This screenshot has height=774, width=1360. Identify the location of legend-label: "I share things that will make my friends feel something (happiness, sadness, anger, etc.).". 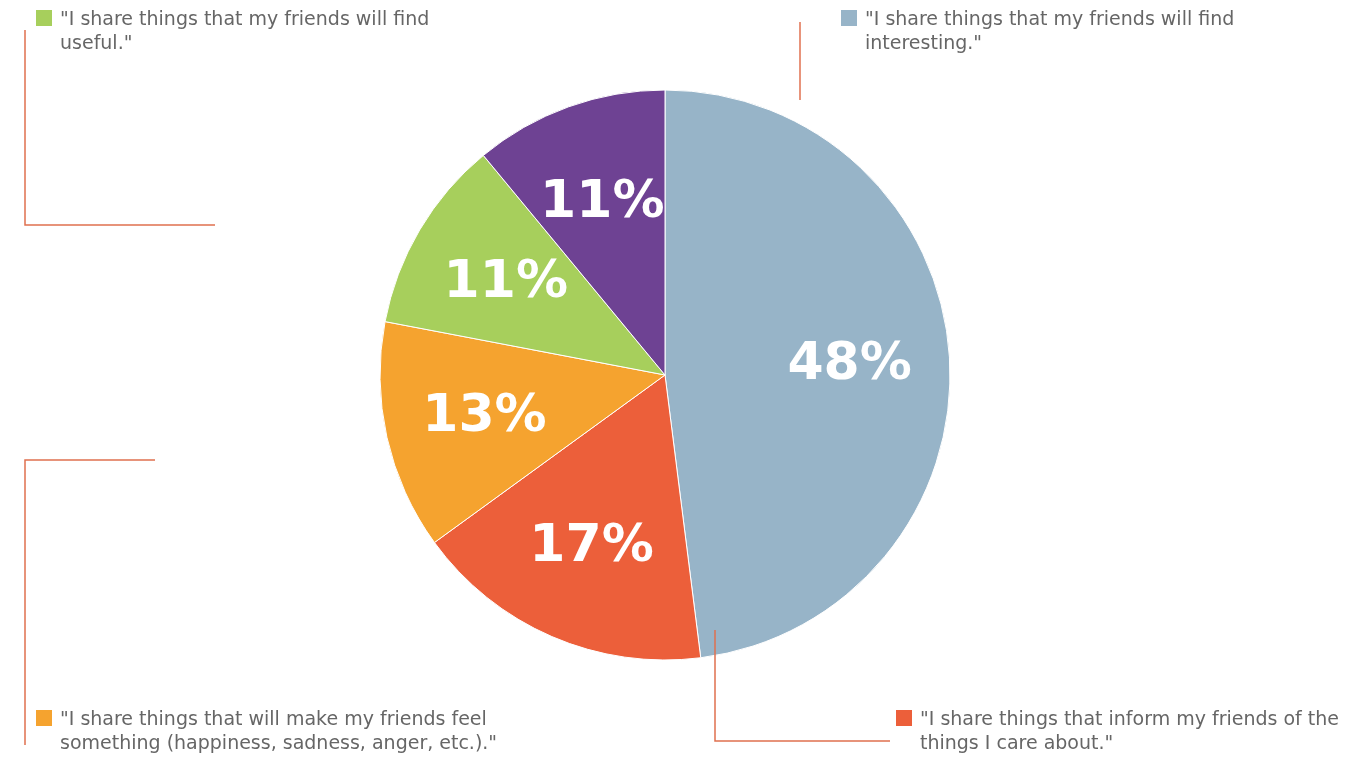
(279, 730).